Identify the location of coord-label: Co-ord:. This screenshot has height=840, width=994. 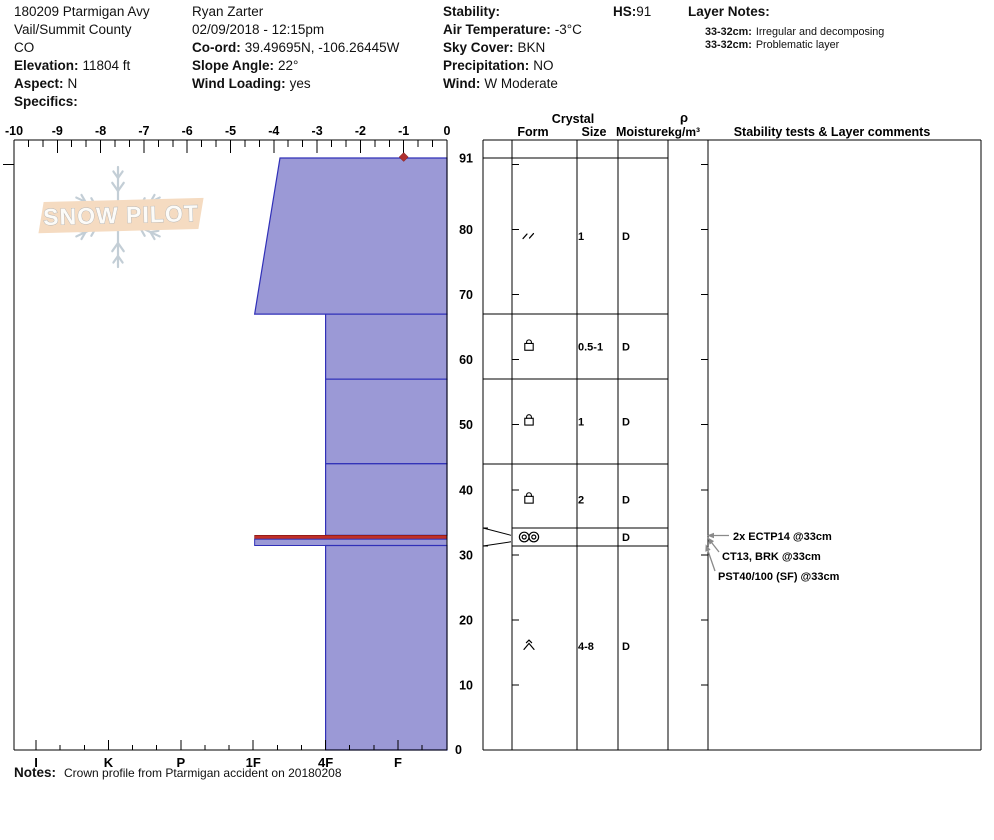
(216, 47).